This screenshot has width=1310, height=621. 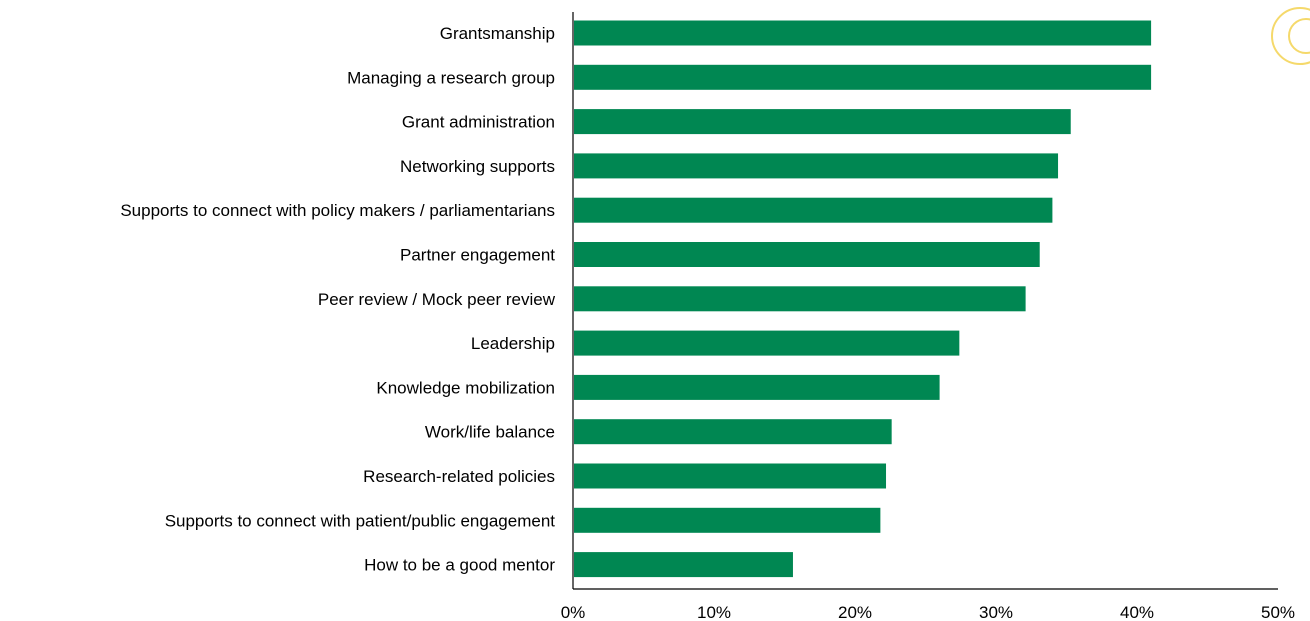 What do you see at coordinates (573, 612) in the screenshot?
I see `x-tick-label: 0%` at bounding box center [573, 612].